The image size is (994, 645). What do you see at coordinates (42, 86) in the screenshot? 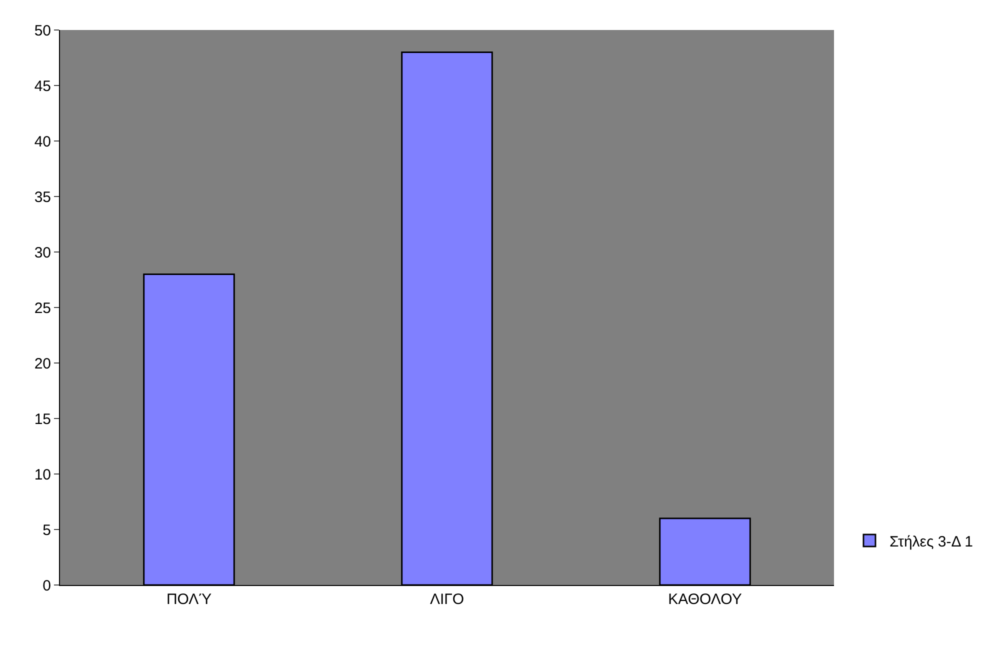
I see `y-tick-label: 45` at bounding box center [42, 86].